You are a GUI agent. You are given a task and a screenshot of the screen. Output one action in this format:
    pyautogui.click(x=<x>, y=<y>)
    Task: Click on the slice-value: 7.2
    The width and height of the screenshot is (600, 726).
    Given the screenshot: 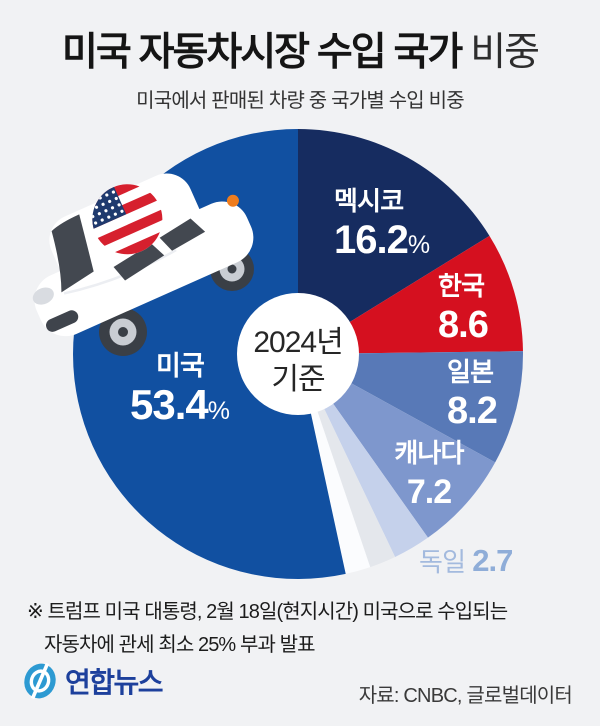 What is the action you would take?
    pyautogui.click(x=429, y=492)
    